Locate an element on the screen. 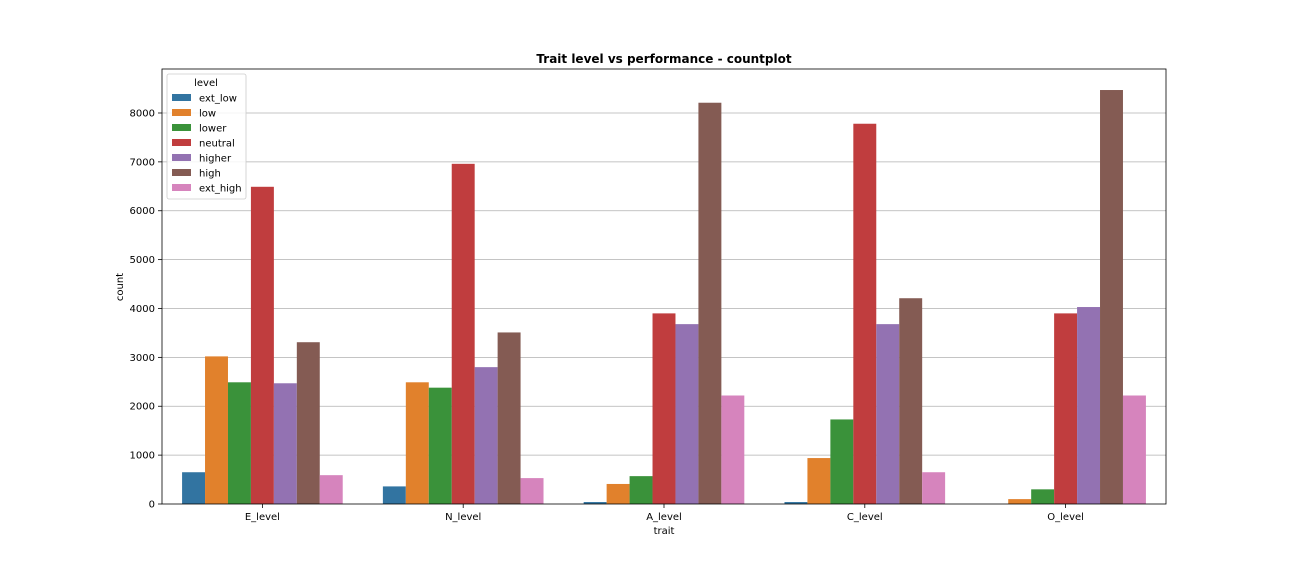  bar-N_level-low is located at coordinates (417, 443).